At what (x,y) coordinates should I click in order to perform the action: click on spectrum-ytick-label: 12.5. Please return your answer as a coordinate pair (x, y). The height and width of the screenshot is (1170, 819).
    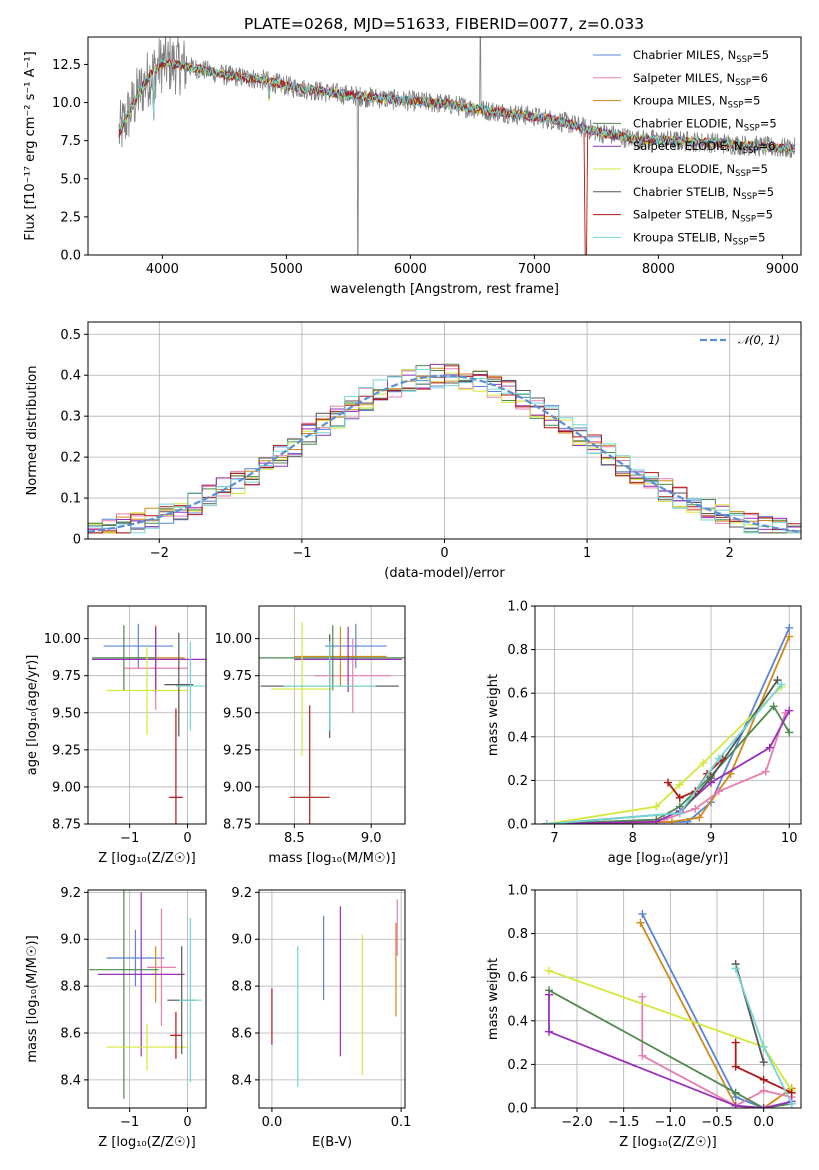
    Looking at the image, I should click on (66, 65).